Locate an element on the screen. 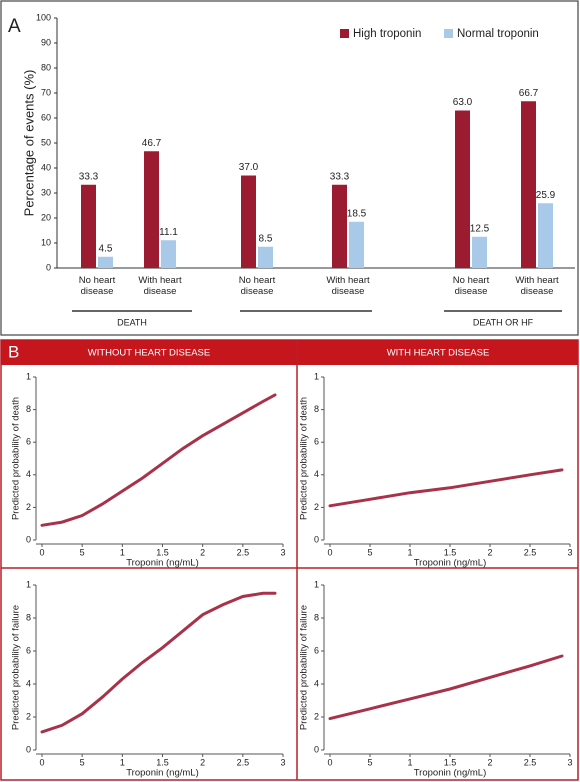 The image size is (580, 782). y-tick-label: 60 is located at coordinates (46, 117).